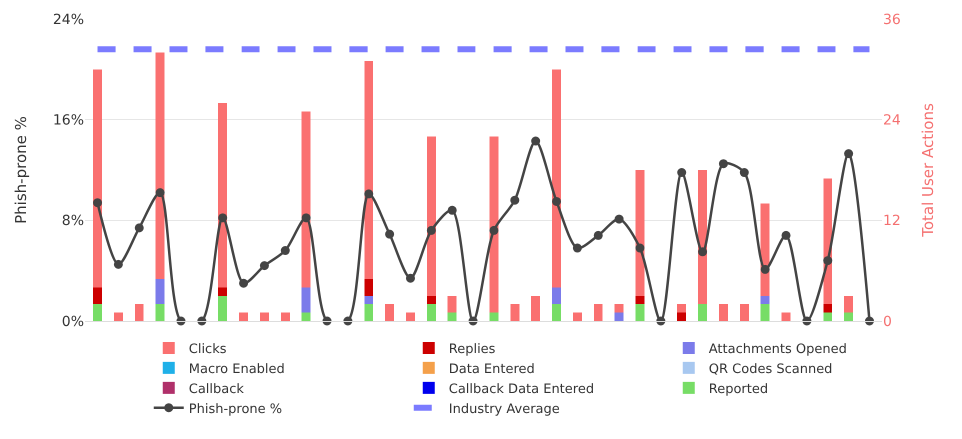  What do you see at coordinates (887, 322) in the screenshot?
I see `y2-tick-label: 0` at bounding box center [887, 322].